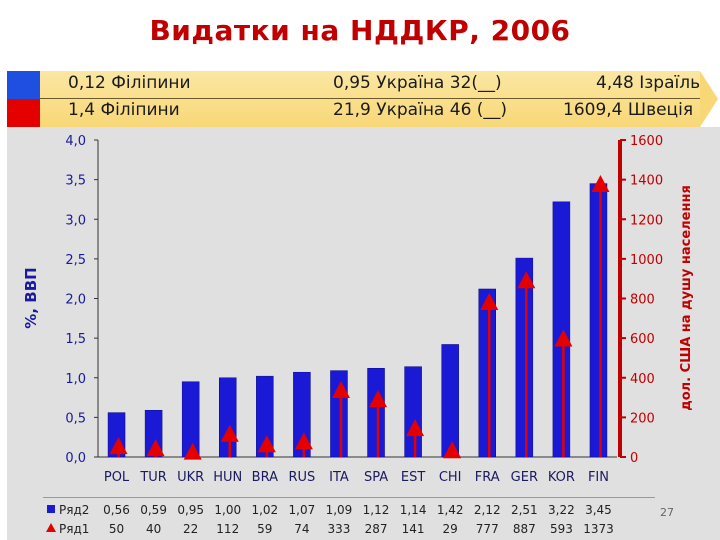  I want to click on x-tick-label: FIN, so click(598, 477).